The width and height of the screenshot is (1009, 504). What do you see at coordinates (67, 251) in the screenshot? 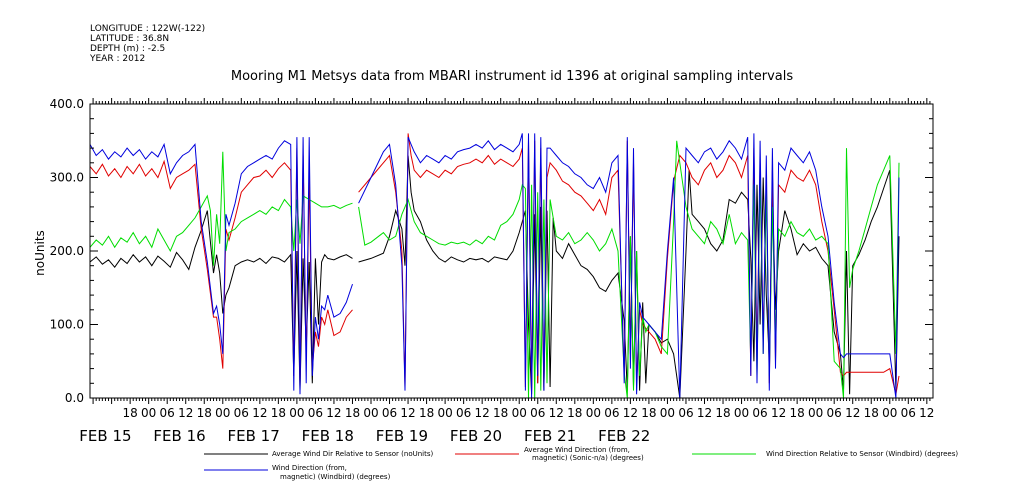
I see `y-tick-label: 200.0` at bounding box center [67, 251].